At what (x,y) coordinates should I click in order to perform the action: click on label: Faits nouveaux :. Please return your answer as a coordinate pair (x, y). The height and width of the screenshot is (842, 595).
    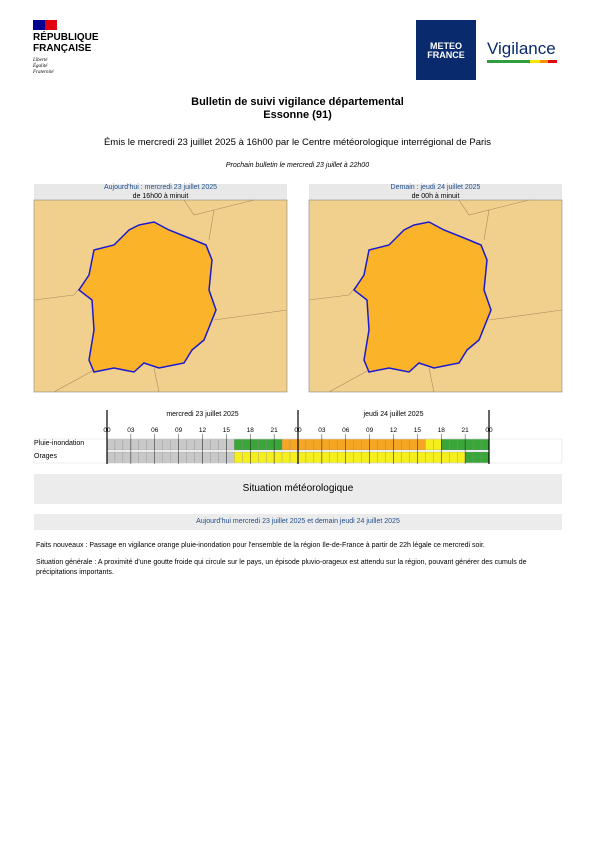
    Looking at the image, I should click on (62, 545).